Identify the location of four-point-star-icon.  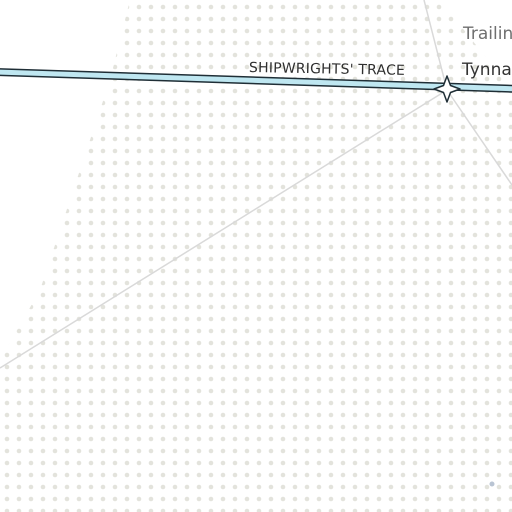
(447, 89).